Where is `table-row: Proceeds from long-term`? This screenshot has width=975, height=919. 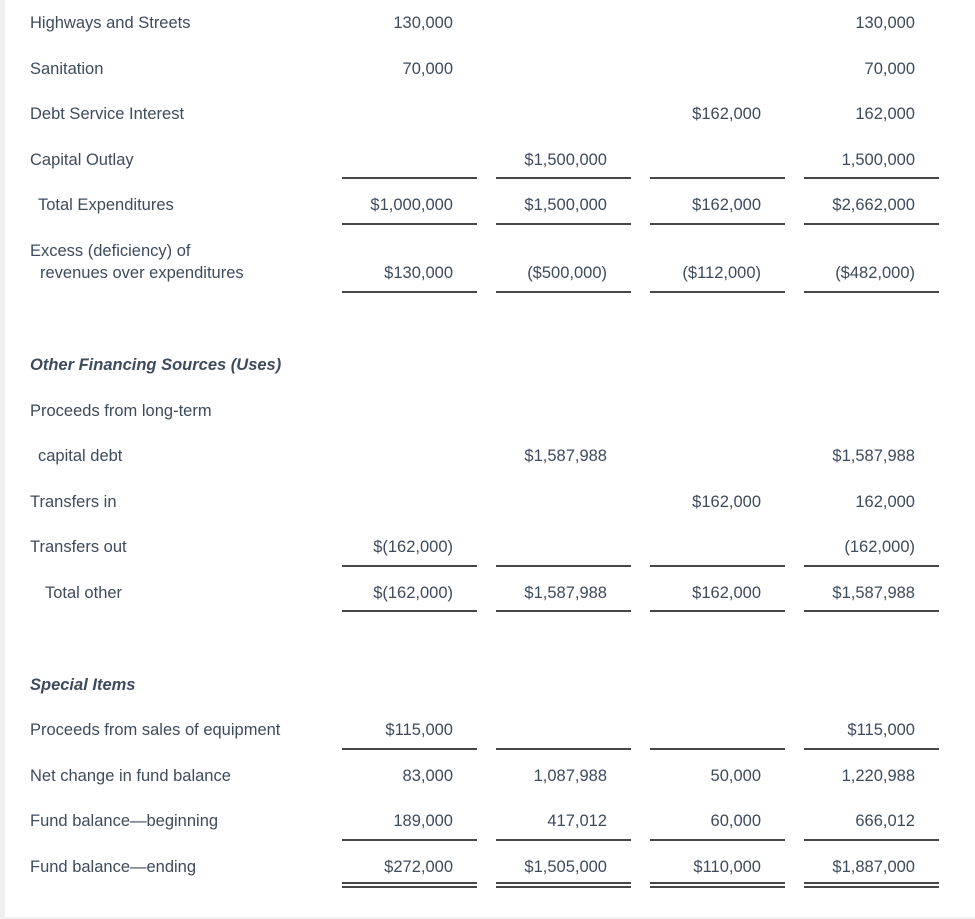 table-row: Proceeds from long-term is located at coordinates (490, 412).